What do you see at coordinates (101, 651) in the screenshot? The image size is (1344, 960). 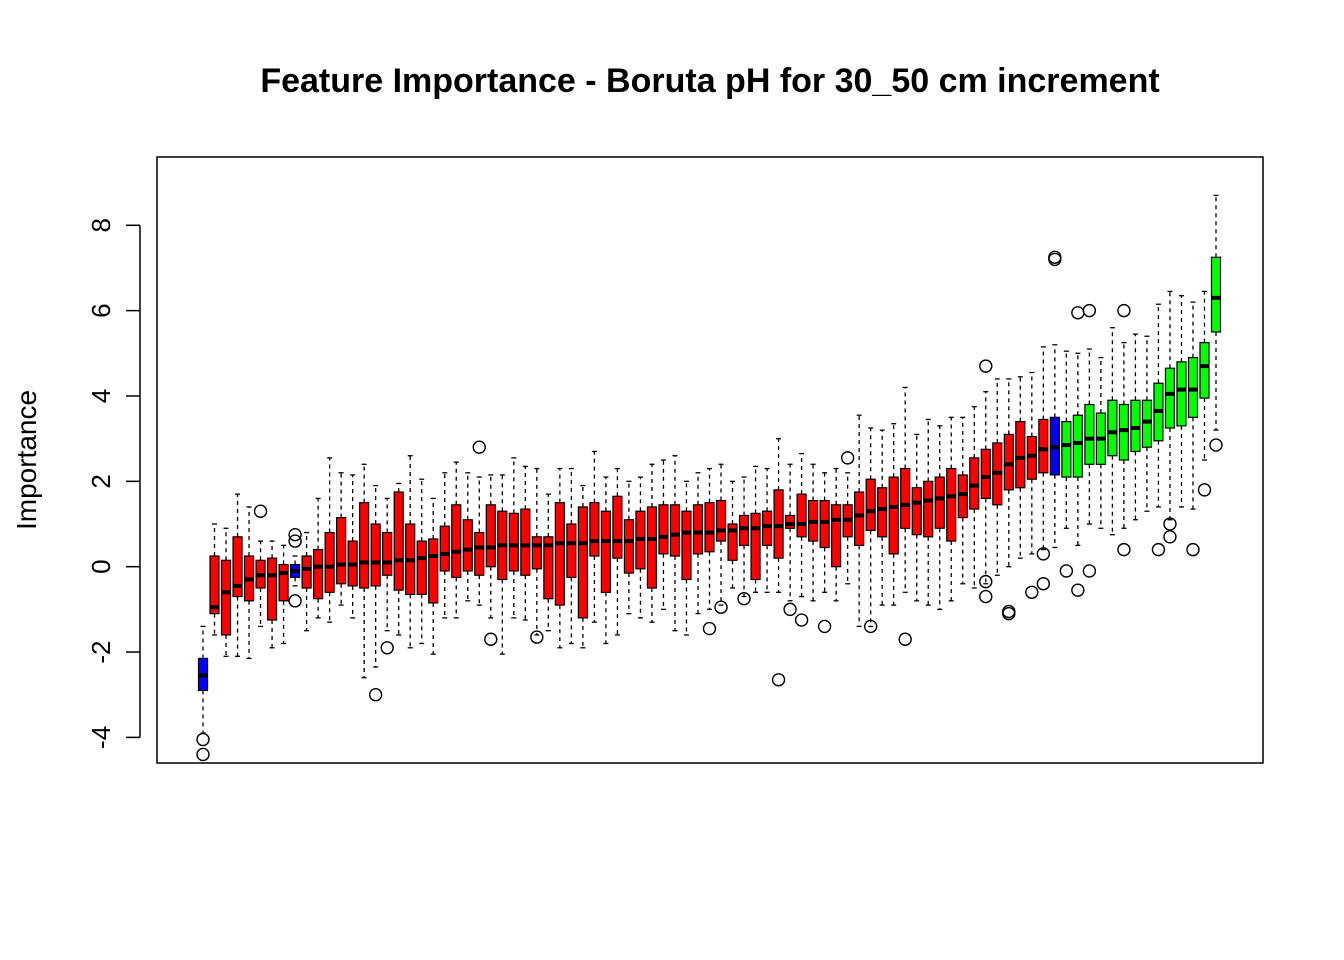 I see `y-tick-label: -2` at bounding box center [101, 651].